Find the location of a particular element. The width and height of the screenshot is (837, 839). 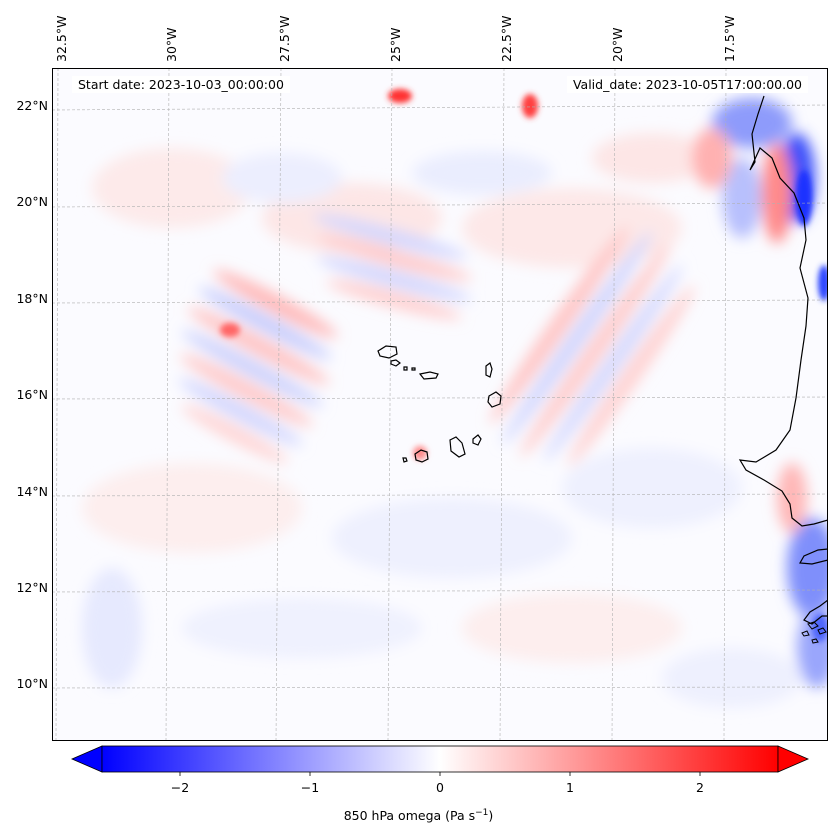

colorbar-tick-label: −2 is located at coordinates (180, 787).